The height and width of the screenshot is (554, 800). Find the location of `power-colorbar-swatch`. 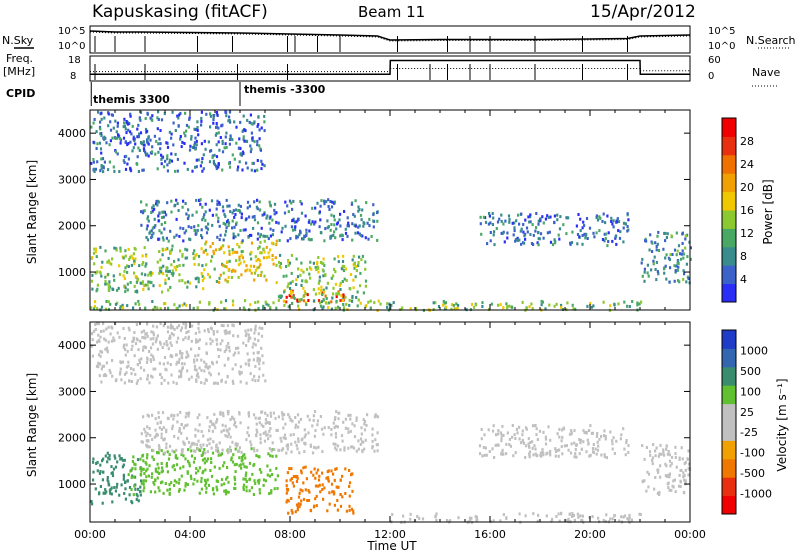

power-colorbar-swatch is located at coordinates (729, 164).